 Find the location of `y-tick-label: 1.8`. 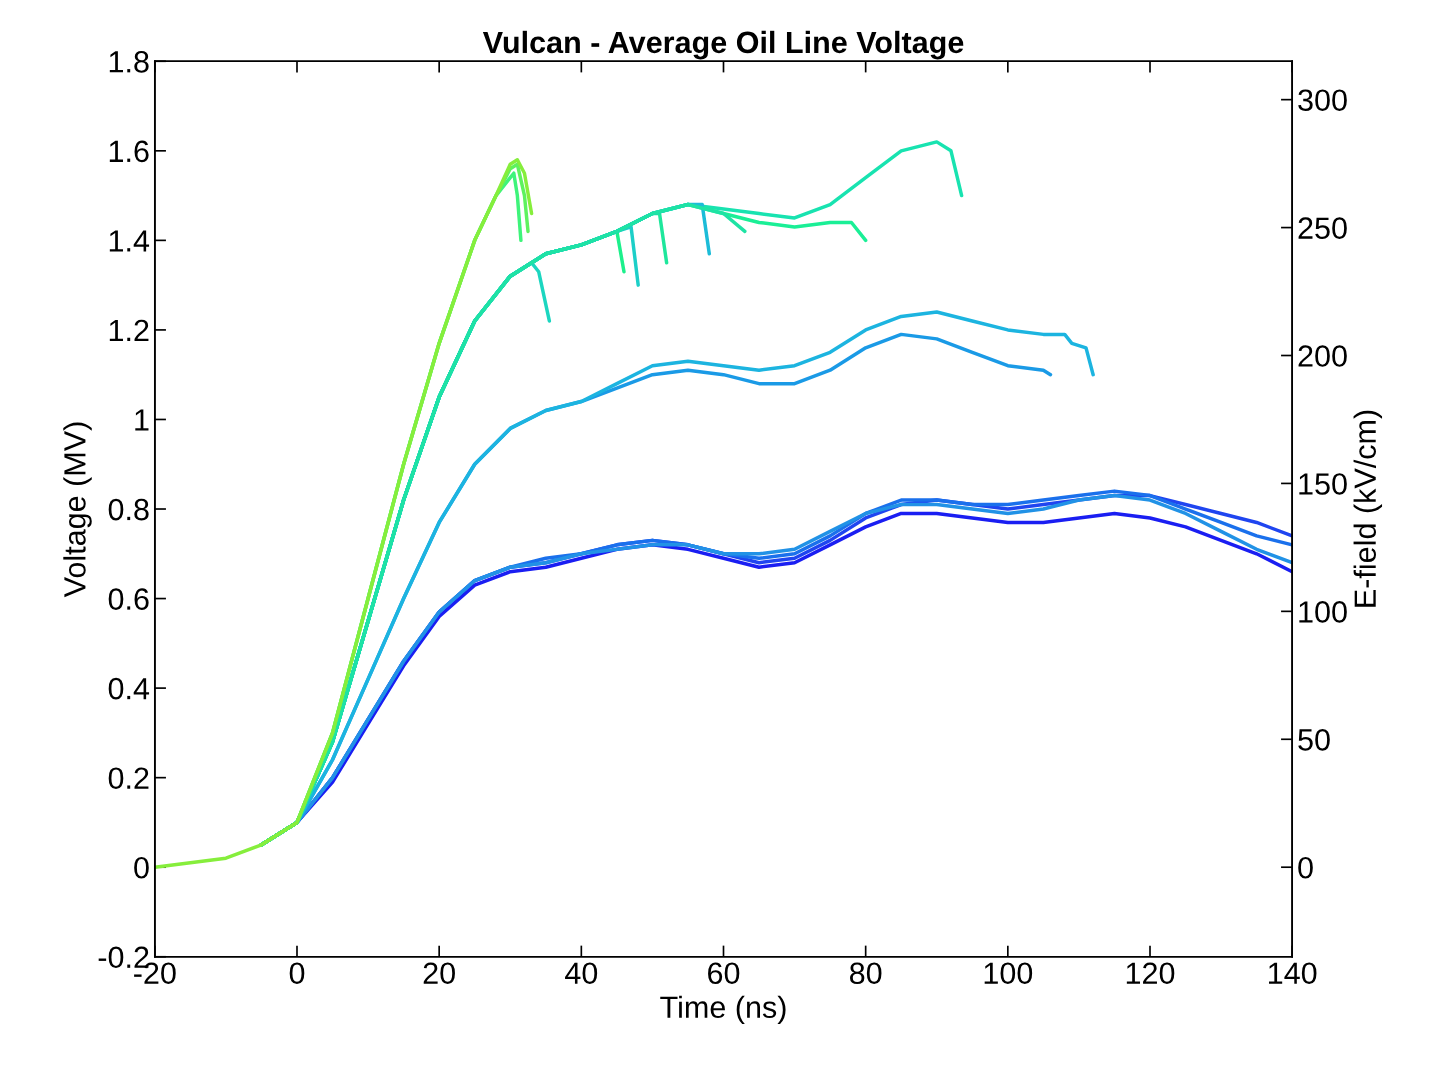

y-tick-label: 1.8 is located at coordinates (129, 62).